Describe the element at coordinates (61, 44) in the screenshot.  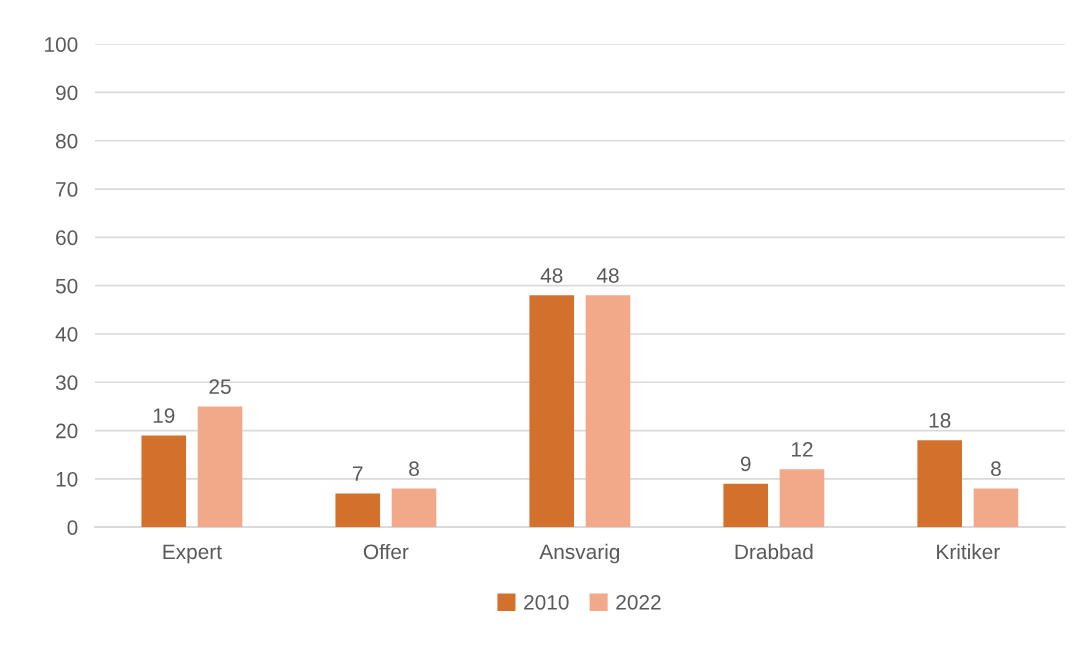
I see `y-tick-label: 100` at that location.